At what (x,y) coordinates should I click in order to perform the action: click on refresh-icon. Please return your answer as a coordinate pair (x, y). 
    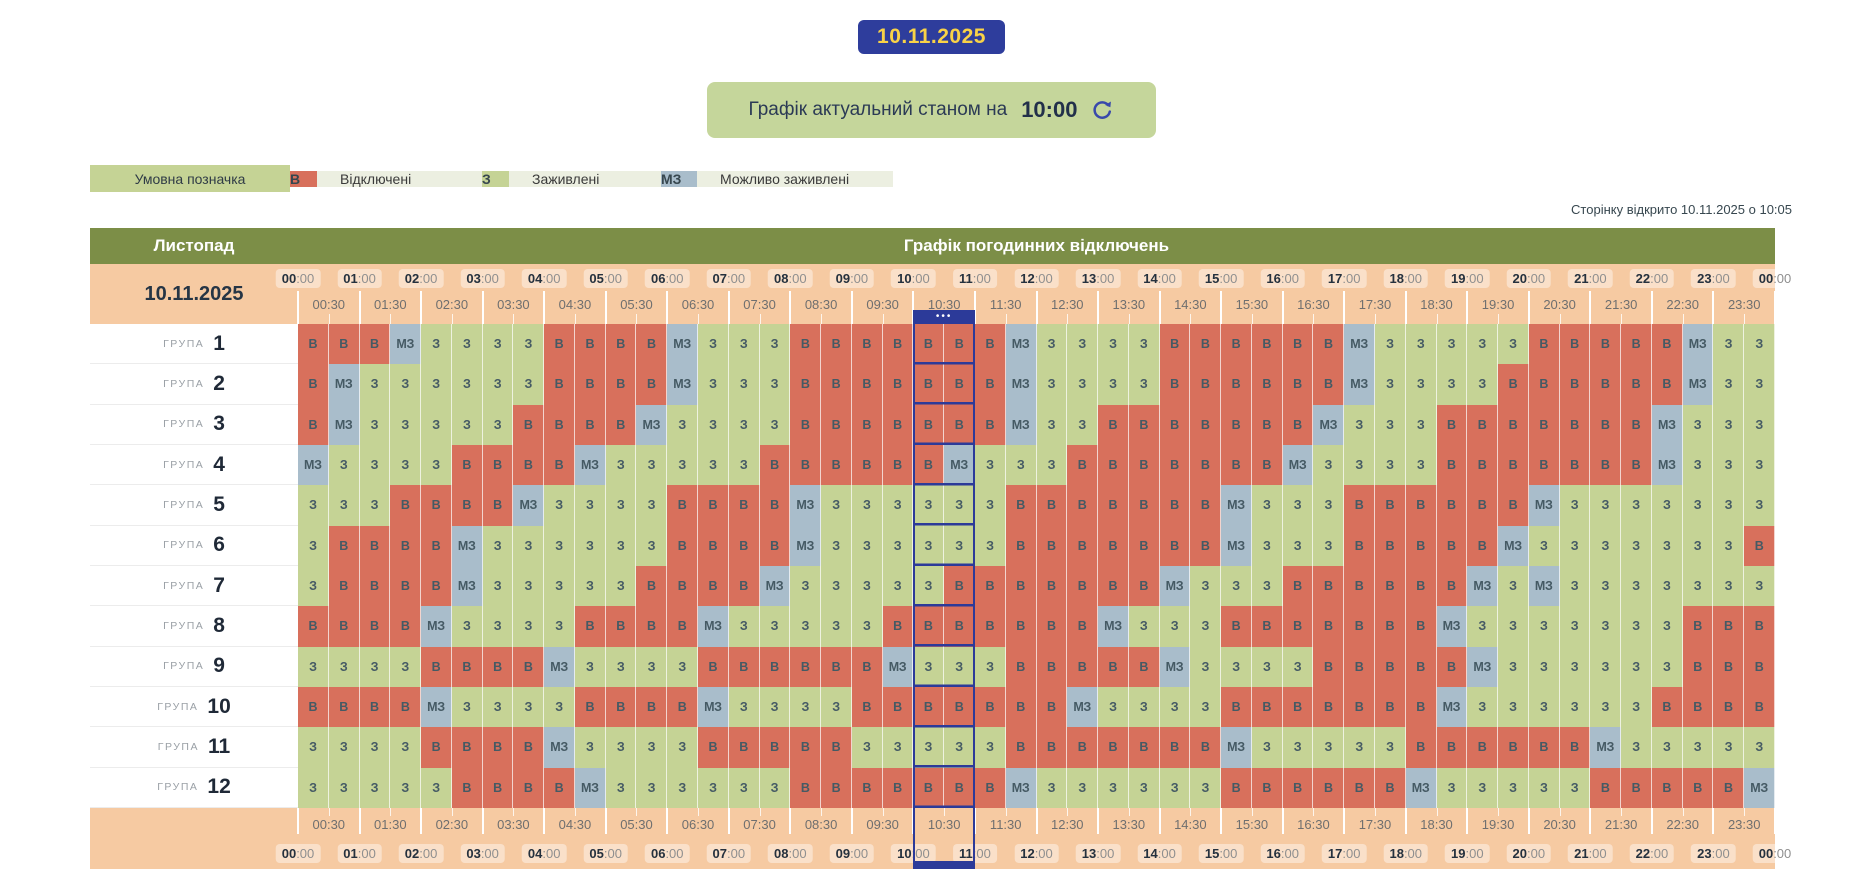
    Looking at the image, I should click on (1102, 110).